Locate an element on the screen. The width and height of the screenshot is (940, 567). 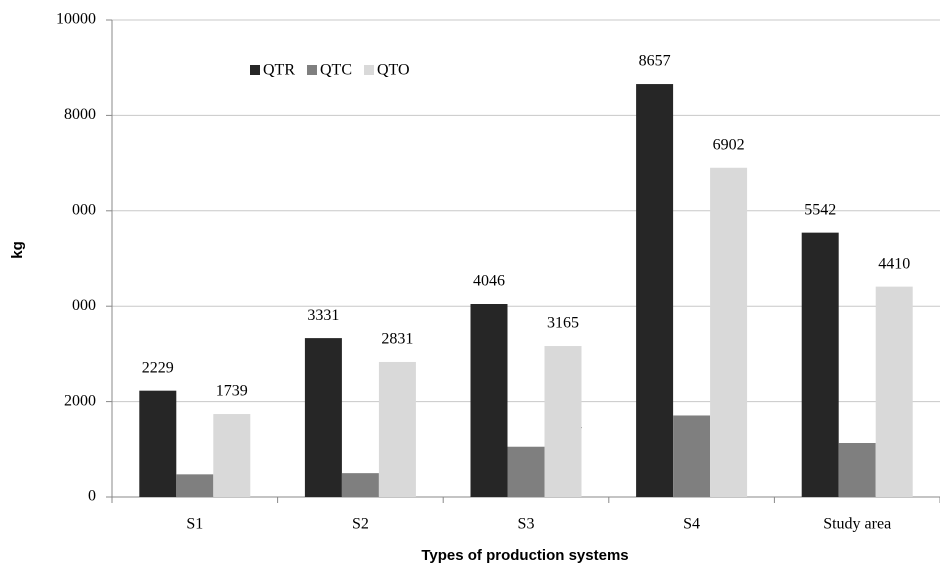
x-tick-label: S1 is located at coordinates (194, 524).